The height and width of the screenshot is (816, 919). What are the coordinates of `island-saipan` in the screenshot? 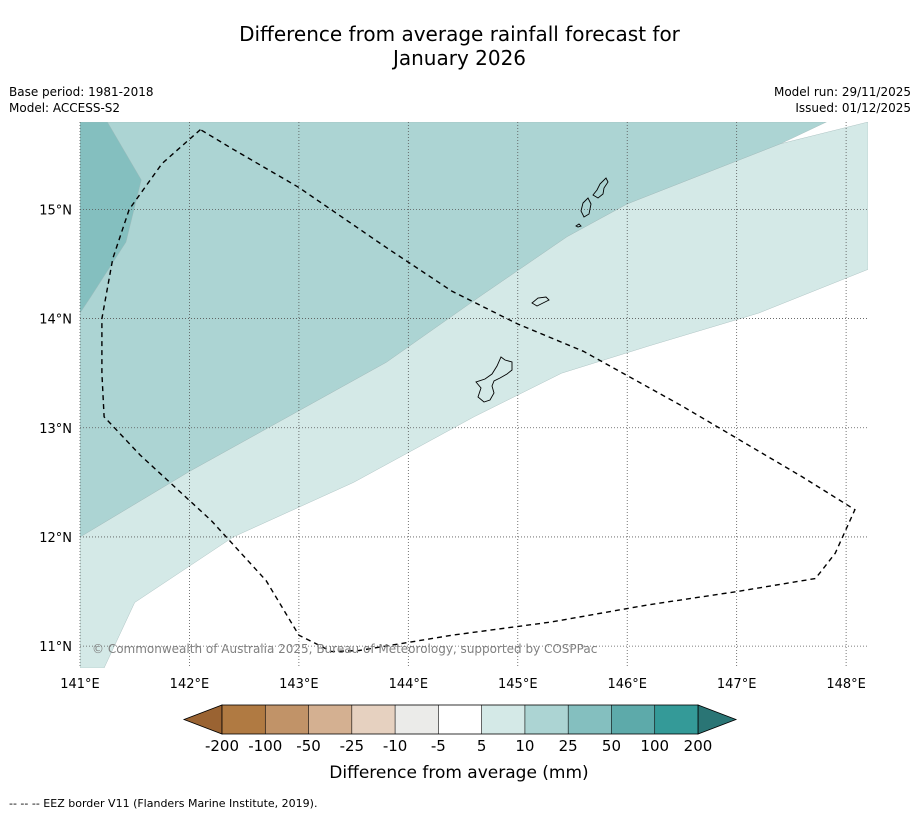 It's located at (600, 188).